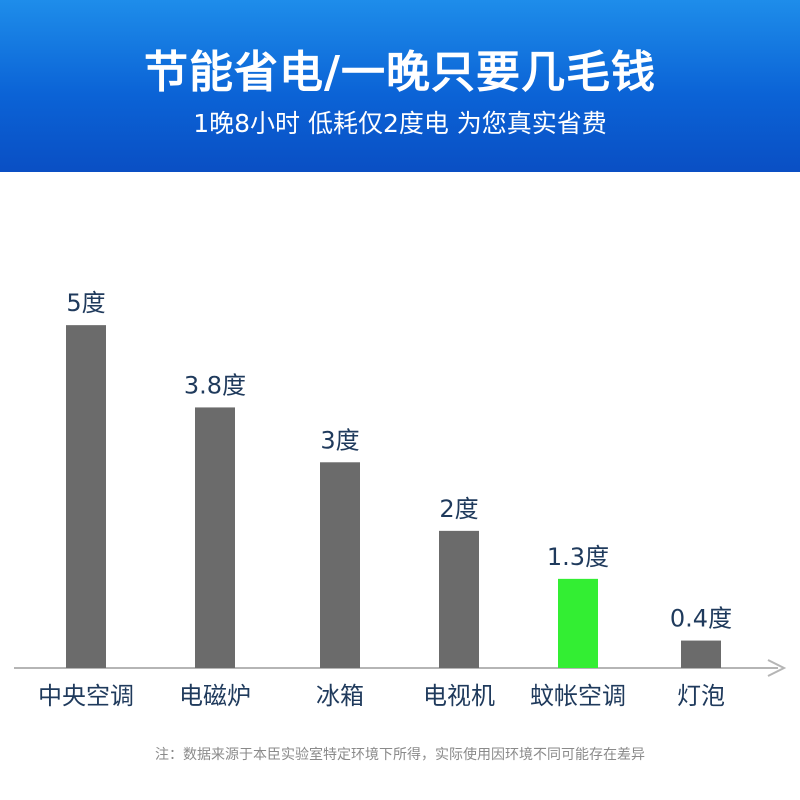 This screenshot has height=800, width=800. I want to click on value-label-0: 5度, so click(85, 303).